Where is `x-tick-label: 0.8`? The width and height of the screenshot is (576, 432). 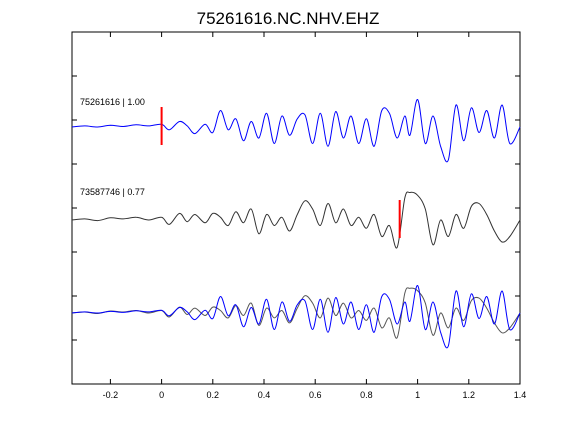 x-tick-label: 0.8 is located at coordinates (366, 395).